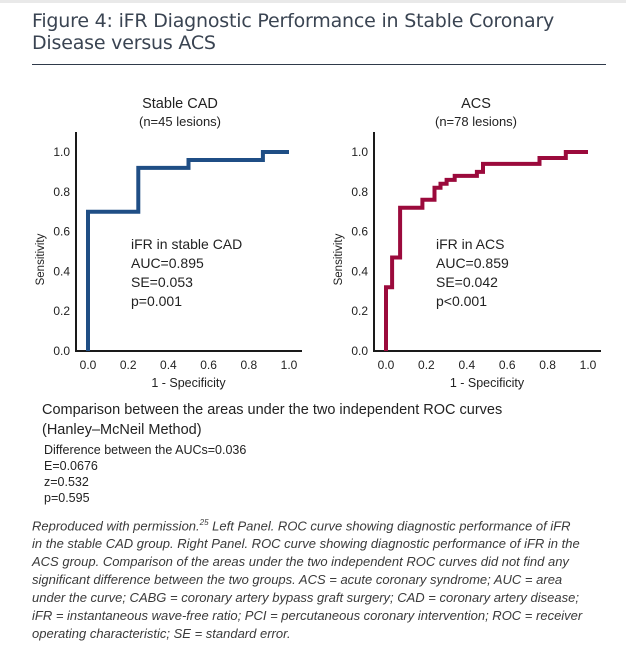 The width and height of the screenshot is (626, 666). I want to click on figure-title-line-2: Disease versus ACS, so click(124, 43).